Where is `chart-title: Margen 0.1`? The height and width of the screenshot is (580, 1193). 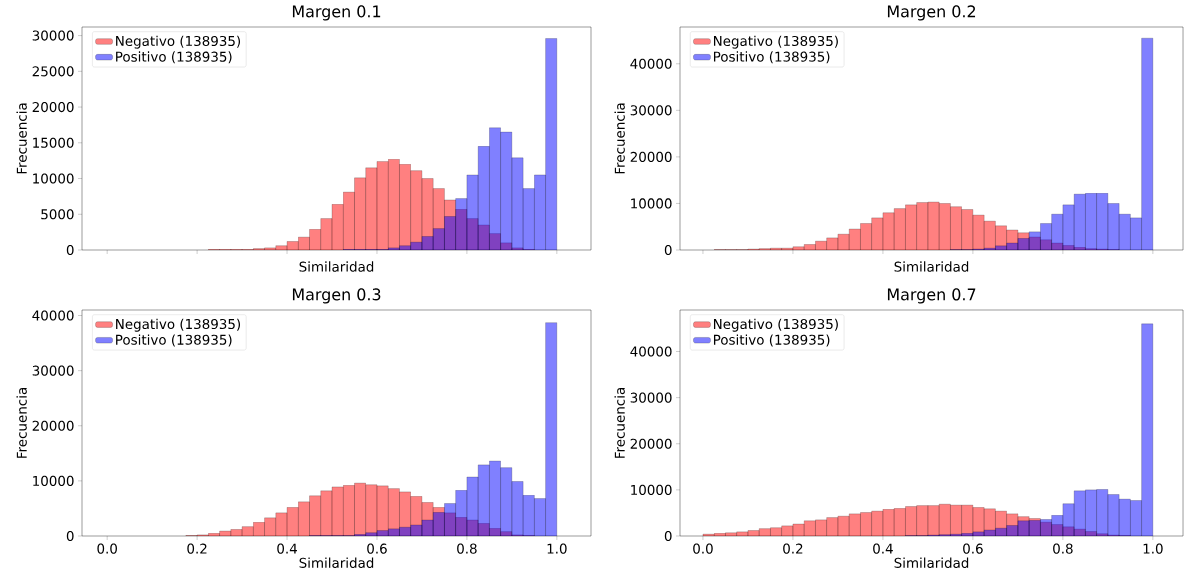
chart-title: Margen 0.1 is located at coordinates (336, 13).